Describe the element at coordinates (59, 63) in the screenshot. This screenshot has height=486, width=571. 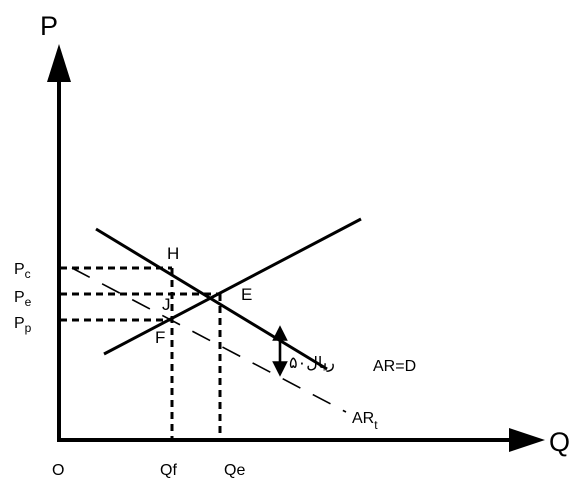
I see `y-axis-arrow` at that location.